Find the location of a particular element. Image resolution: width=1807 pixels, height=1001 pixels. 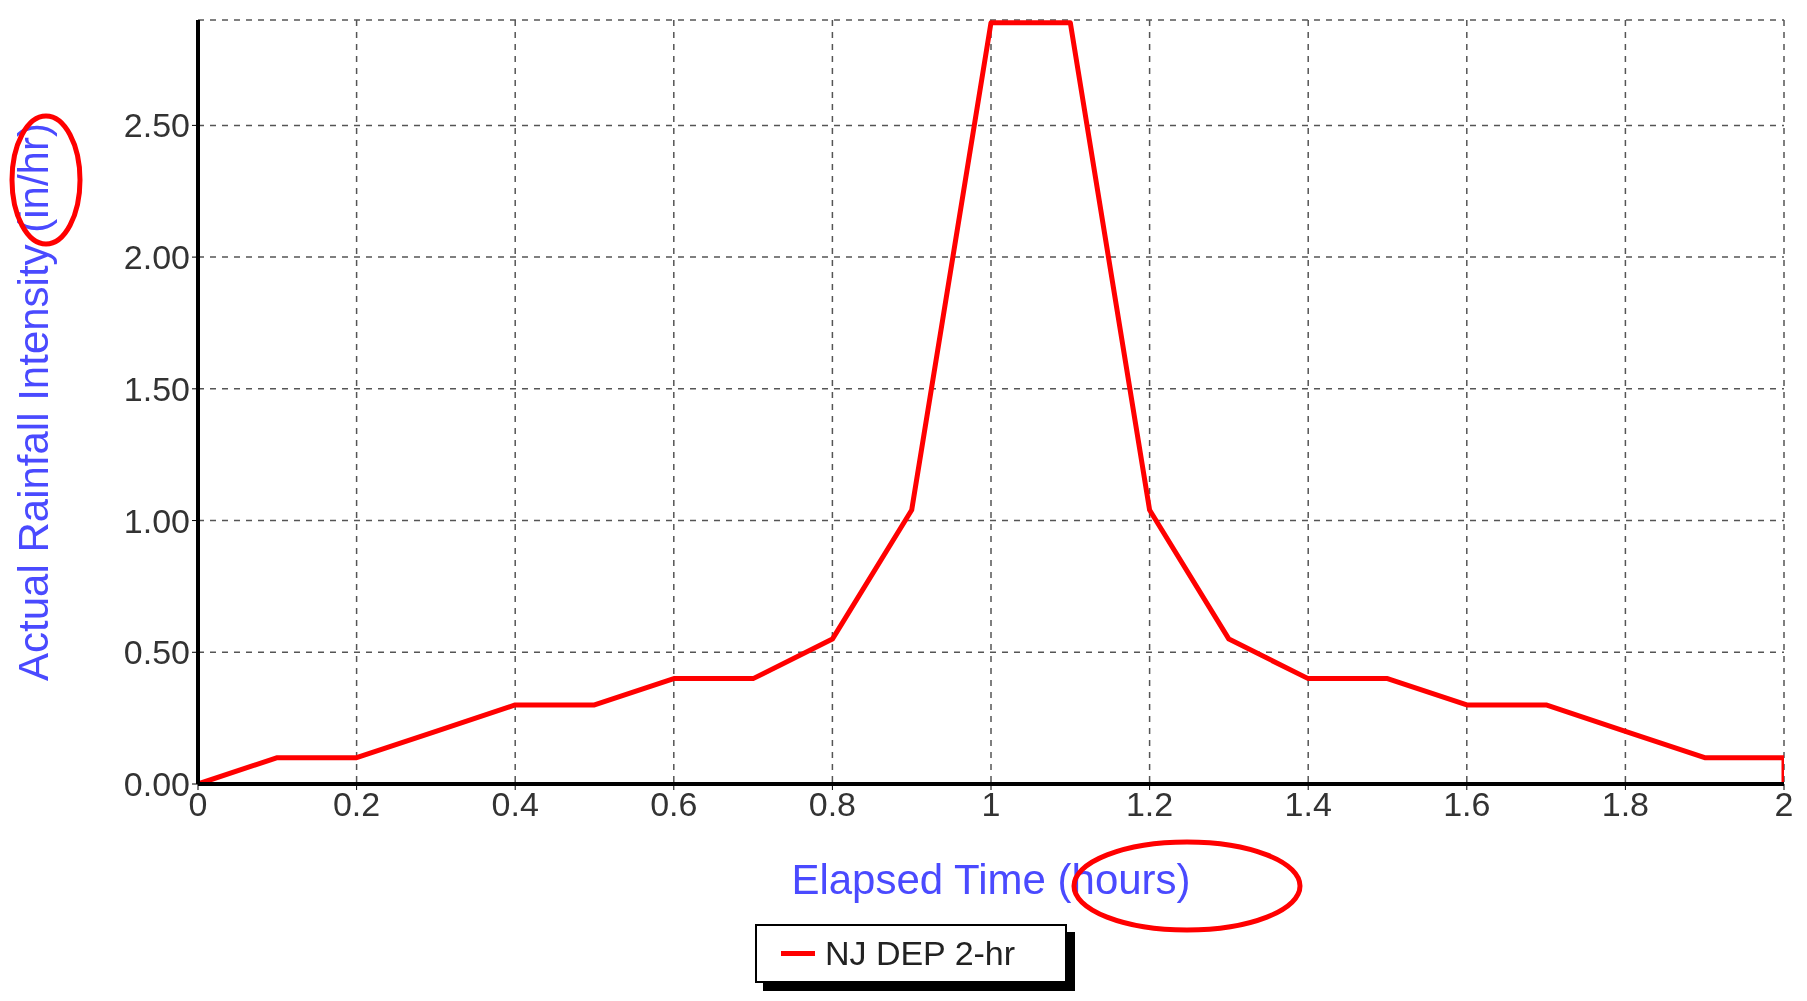

y-tick-label: 0.50 is located at coordinates (156, 652).